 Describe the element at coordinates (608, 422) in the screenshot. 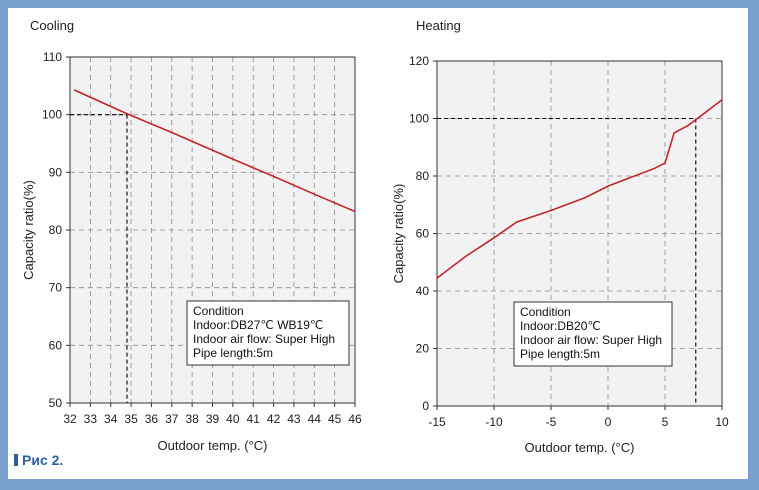

I see `x-tick-label: 0` at that location.